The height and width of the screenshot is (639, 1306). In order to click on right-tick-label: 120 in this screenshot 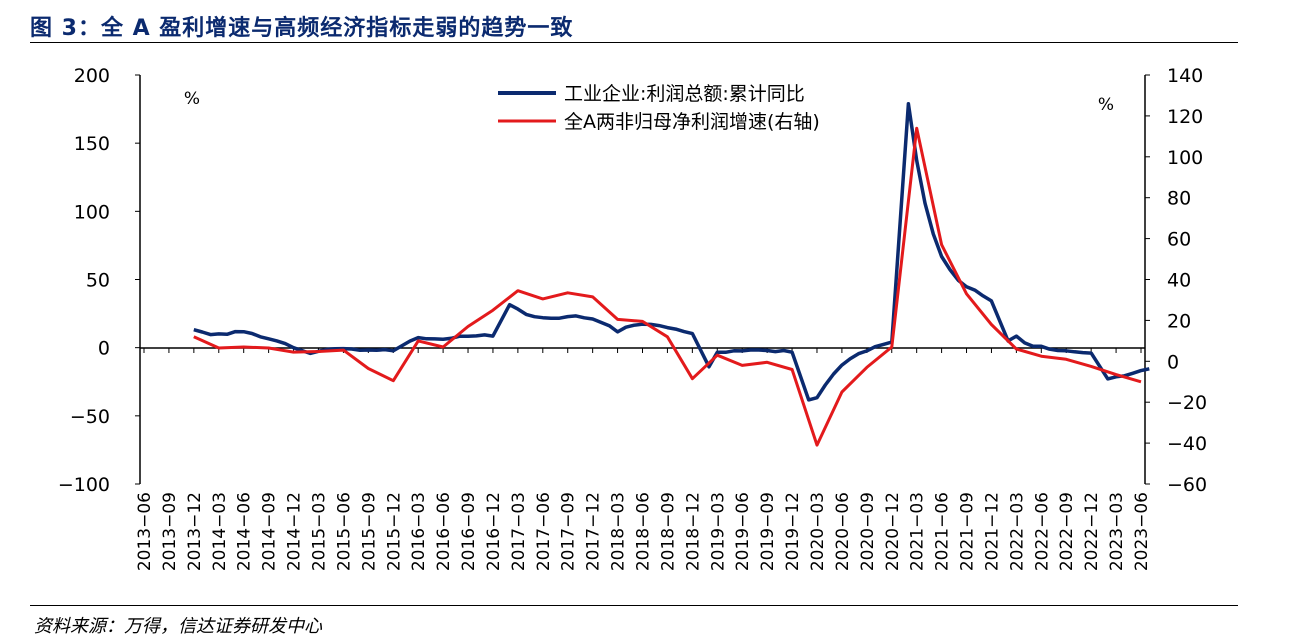, I will do `click(1185, 117)`.